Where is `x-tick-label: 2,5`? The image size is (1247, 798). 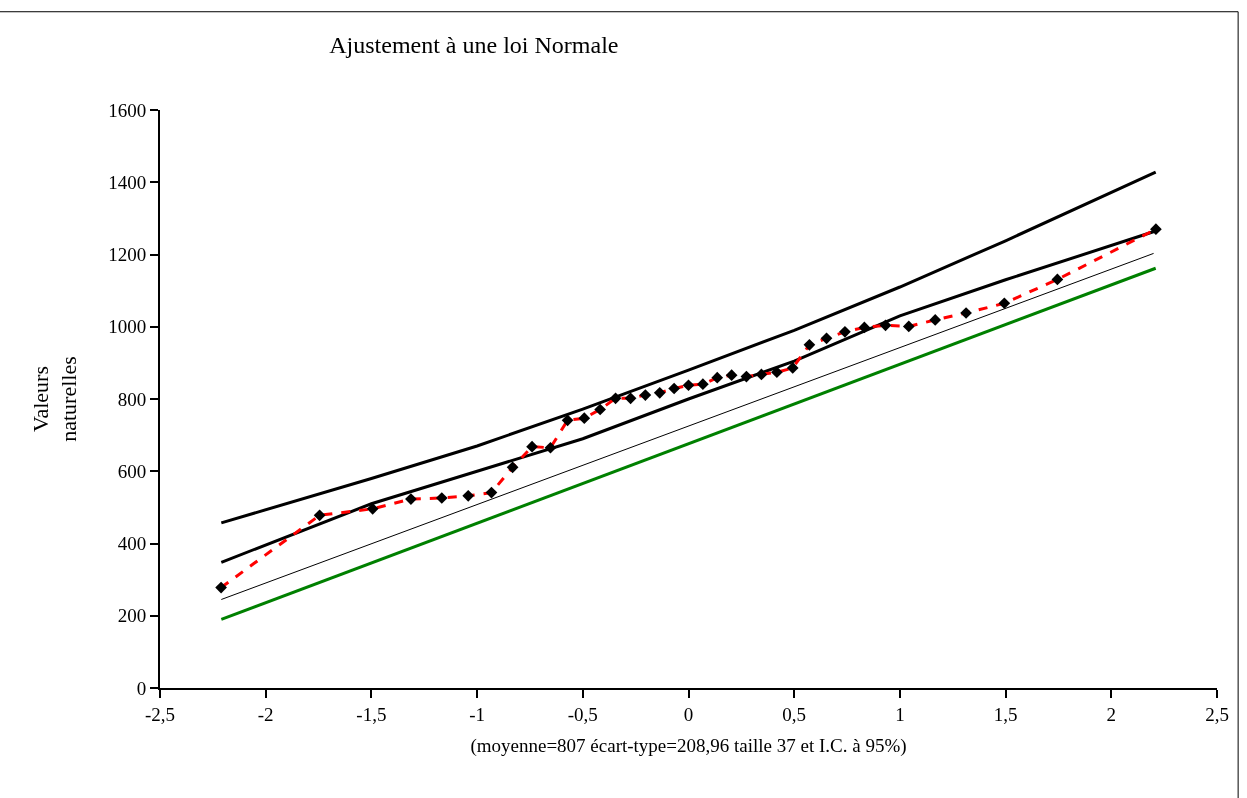
x-tick-label: 2,5 is located at coordinates (1217, 714).